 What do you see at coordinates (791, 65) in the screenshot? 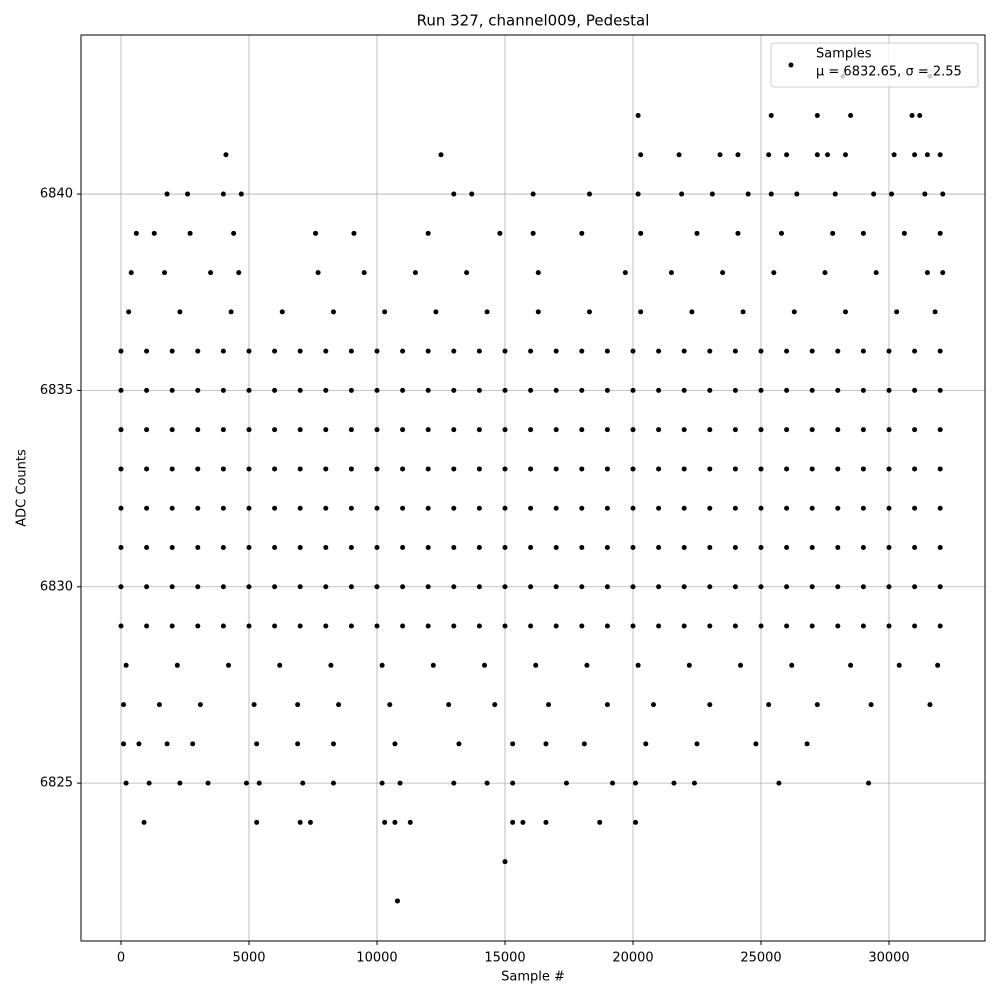
I see `legend-marker` at bounding box center [791, 65].